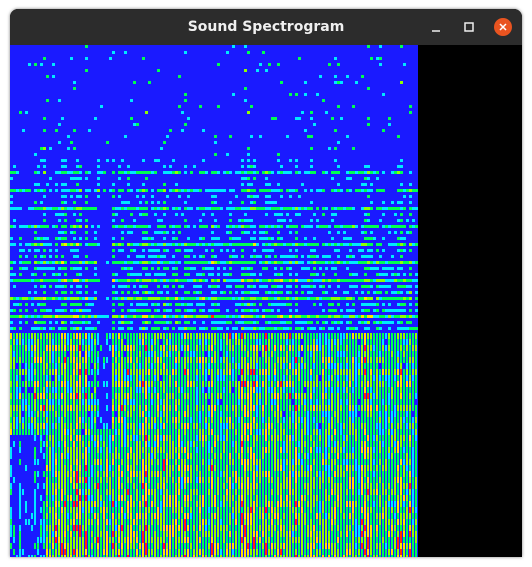 This screenshot has height=567, width=532. I want to click on maximize-button, so click(469, 27).